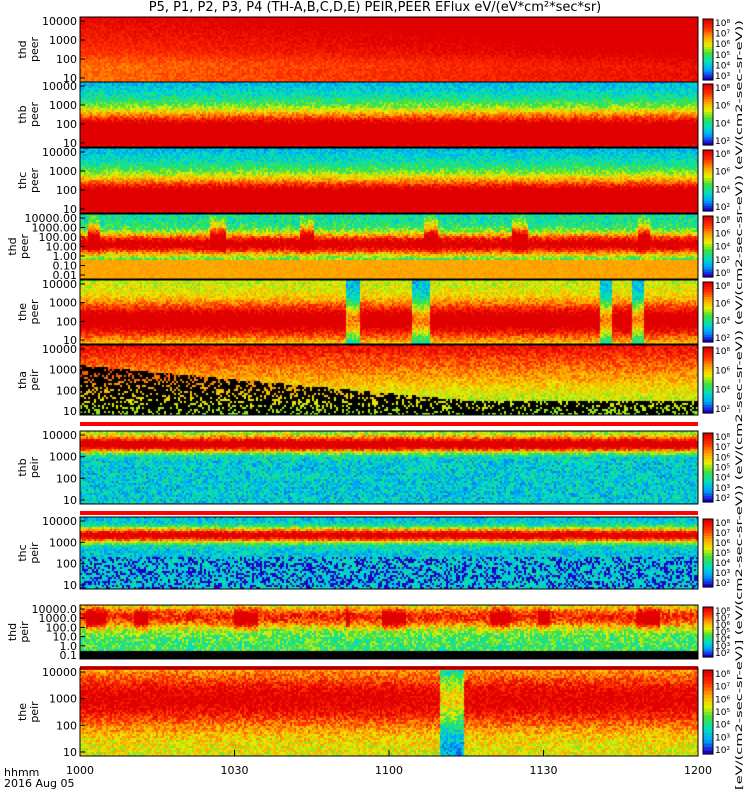 The height and width of the screenshot is (800, 750). I want to click on hhmm-label: hhmm, so click(22, 772).